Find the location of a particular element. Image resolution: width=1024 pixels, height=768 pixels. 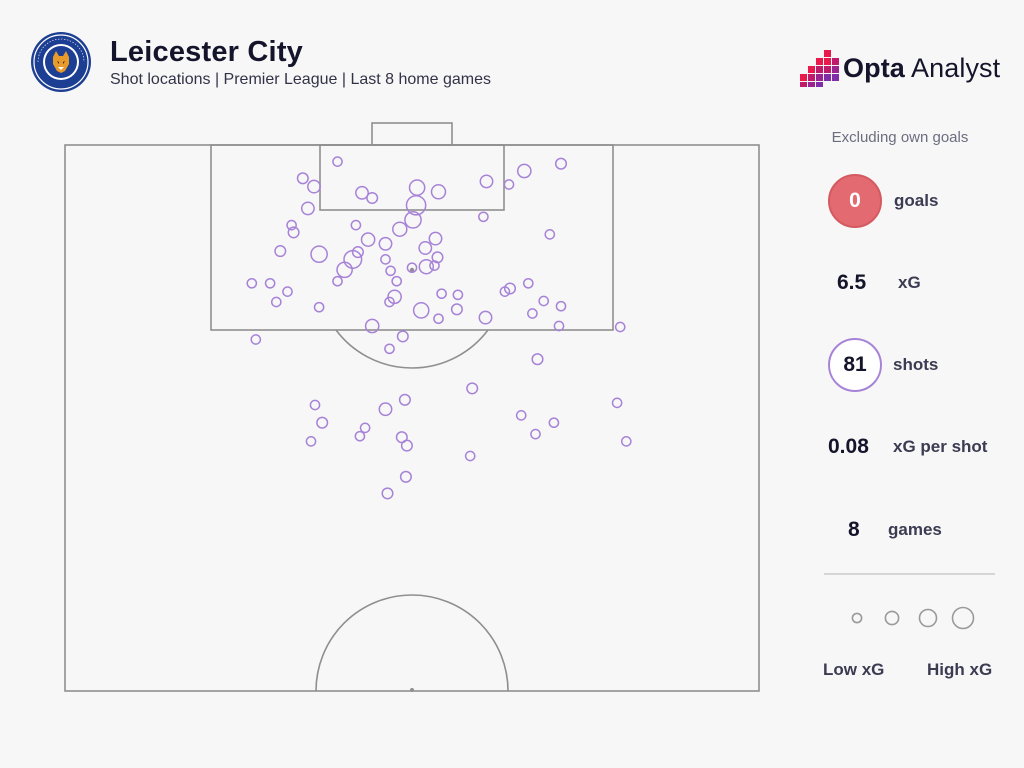

xg-value: 6.5 is located at coordinates (852, 282).